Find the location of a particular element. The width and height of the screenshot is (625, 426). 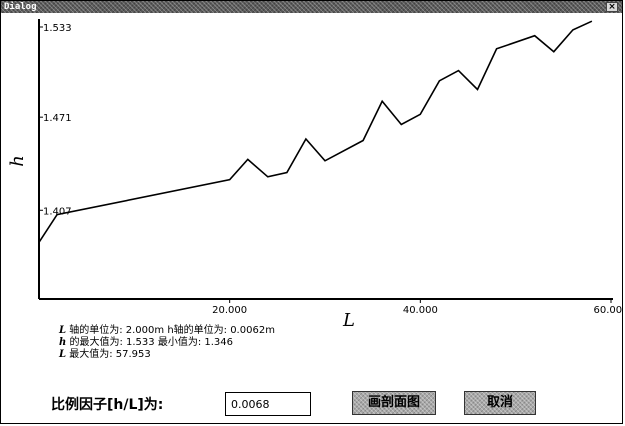

info-unit-line: L 轴的单位为: 2.000m h轴的单位为: 0.0062m is located at coordinates (167, 330).